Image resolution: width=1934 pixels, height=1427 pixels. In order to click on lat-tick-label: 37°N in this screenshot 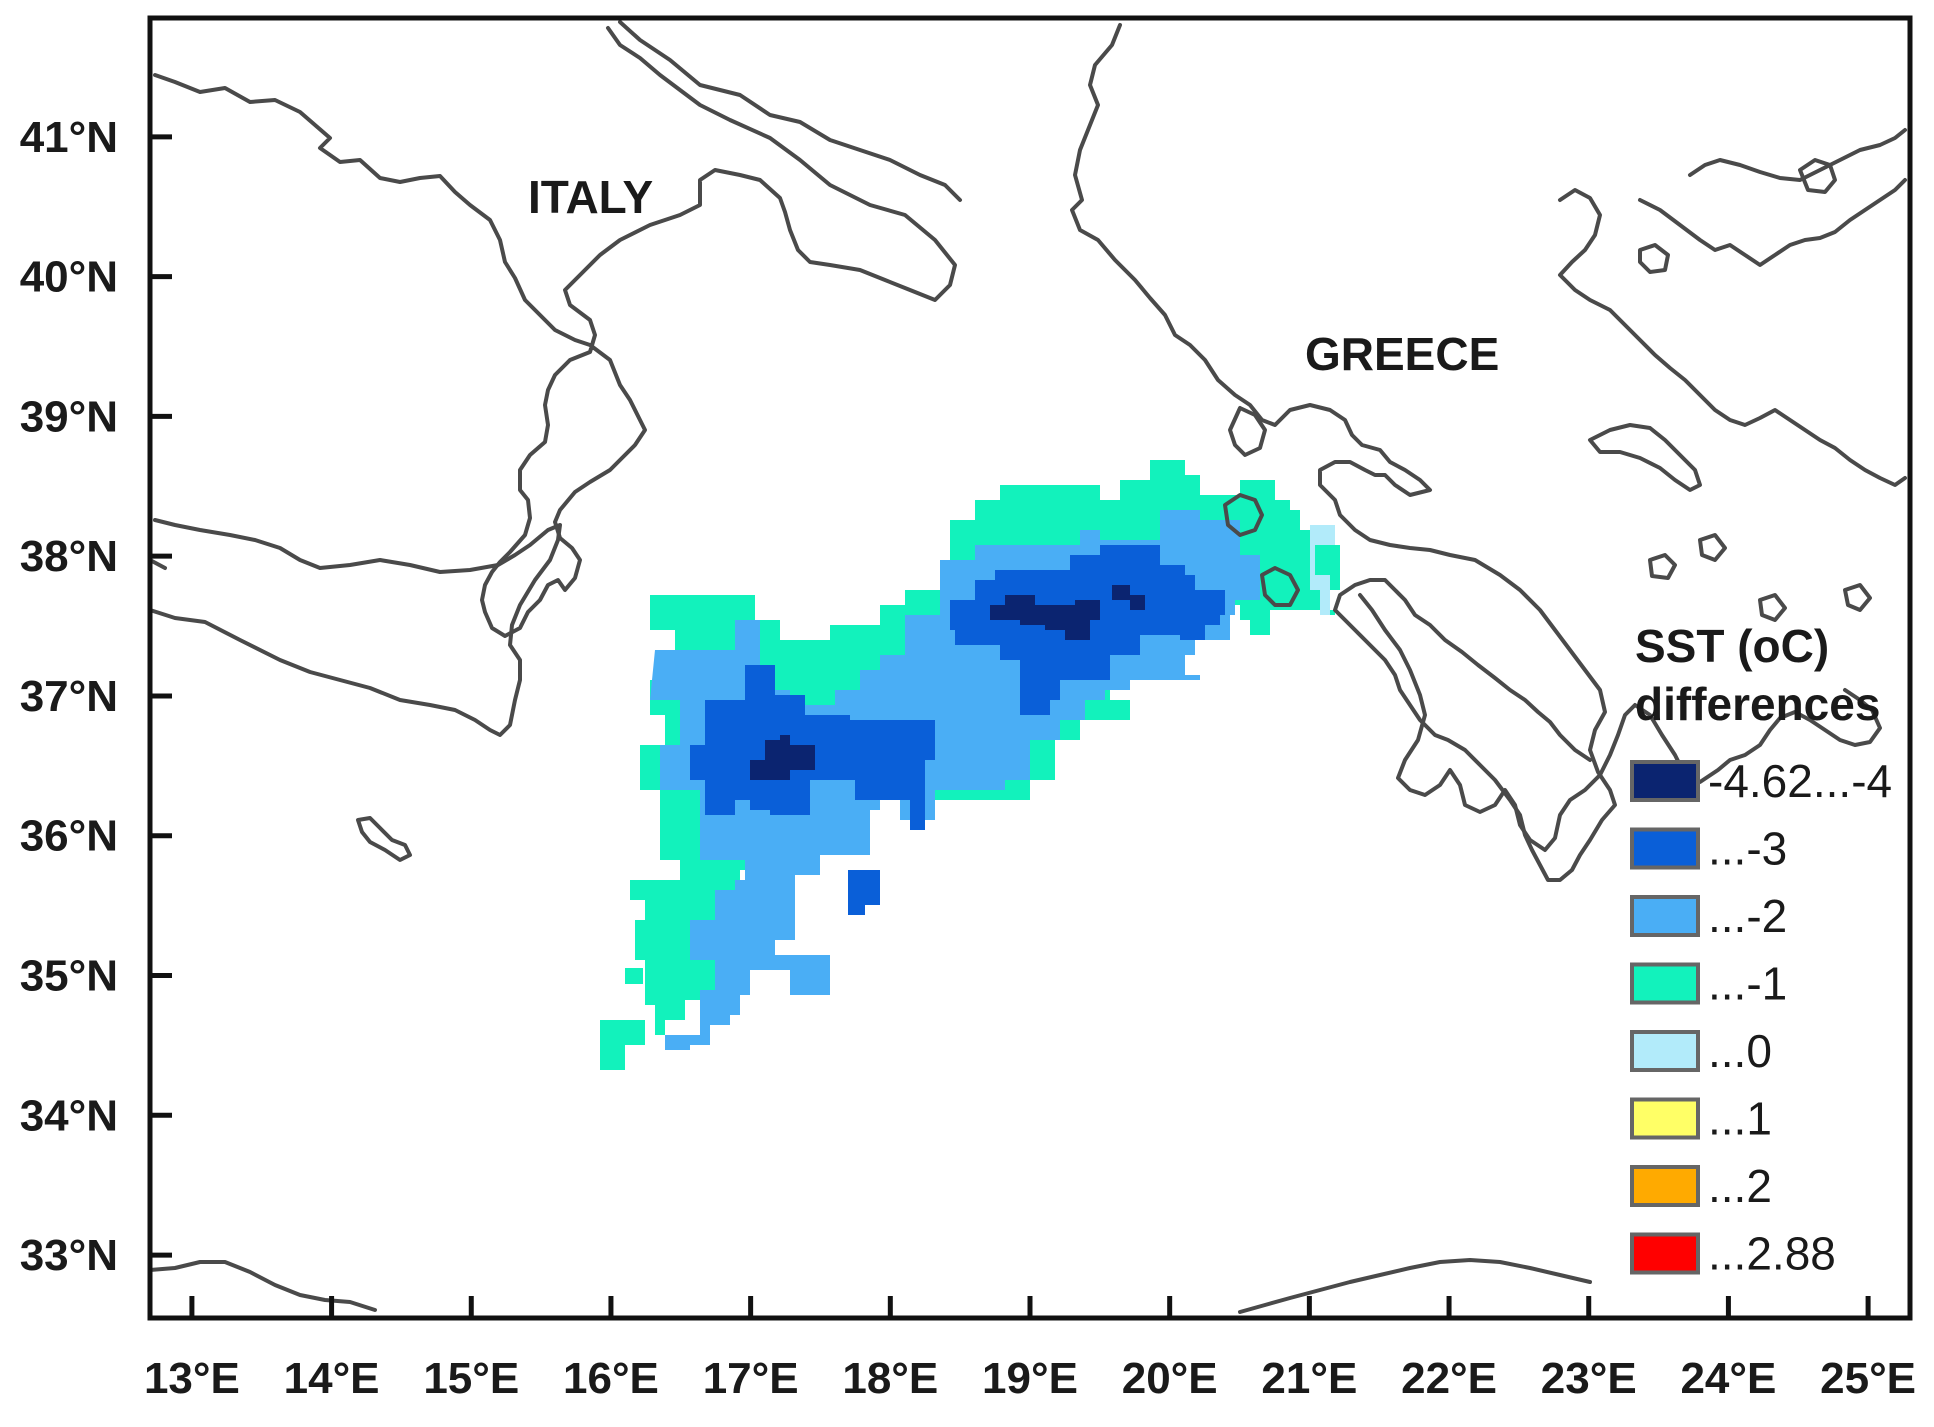, I will do `click(69, 696)`.